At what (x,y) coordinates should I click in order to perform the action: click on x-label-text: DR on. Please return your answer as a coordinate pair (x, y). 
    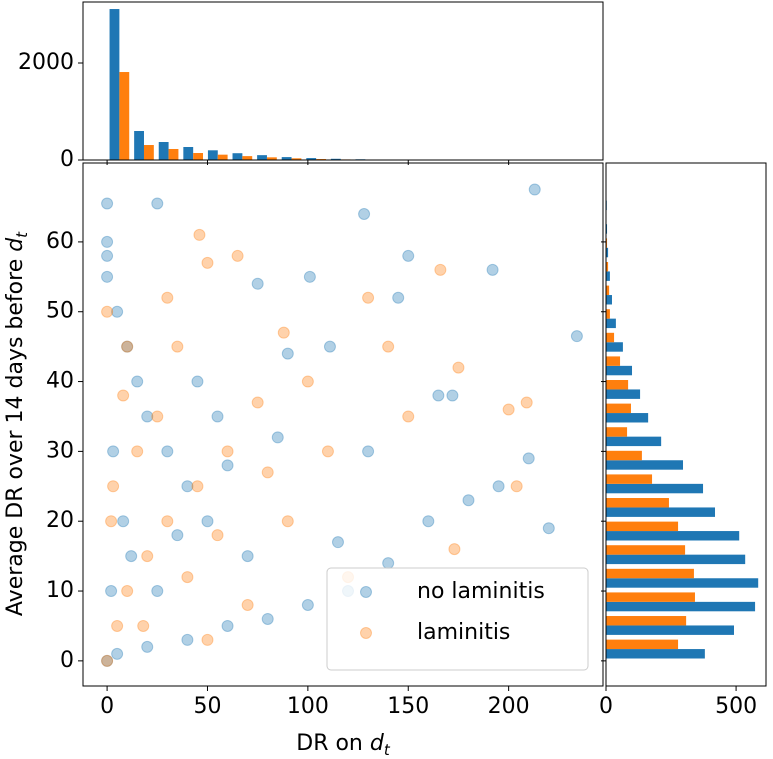
    Looking at the image, I should click on (333, 743).